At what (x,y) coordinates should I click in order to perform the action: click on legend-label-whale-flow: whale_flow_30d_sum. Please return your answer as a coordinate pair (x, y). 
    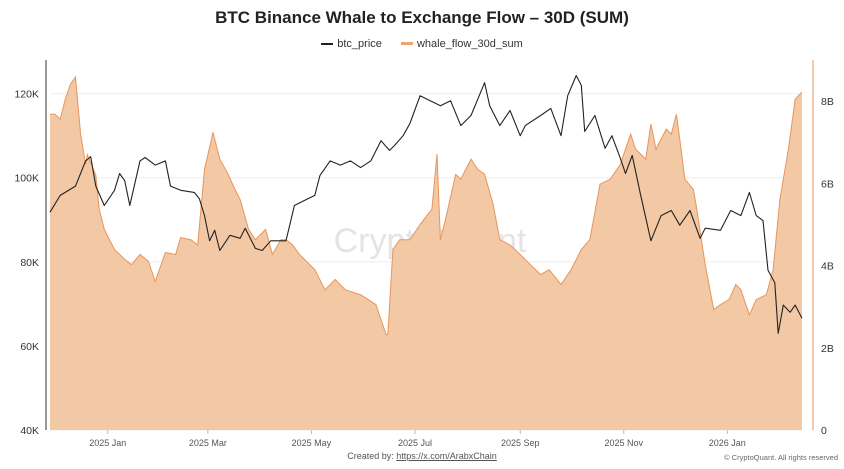
    Looking at the image, I should click on (469, 43).